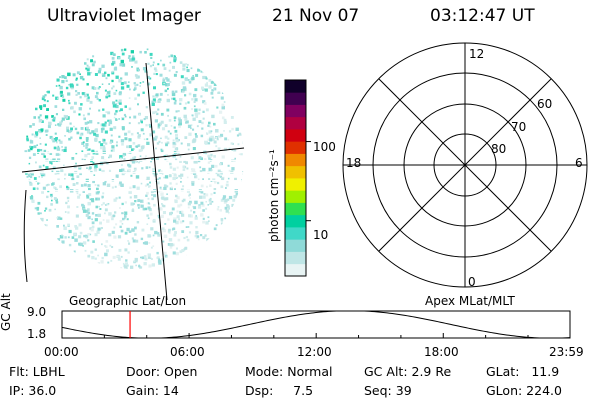  What do you see at coordinates (289, 371) in the screenshot?
I see `mode-readout: Mode: Normal` at bounding box center [289, 371].